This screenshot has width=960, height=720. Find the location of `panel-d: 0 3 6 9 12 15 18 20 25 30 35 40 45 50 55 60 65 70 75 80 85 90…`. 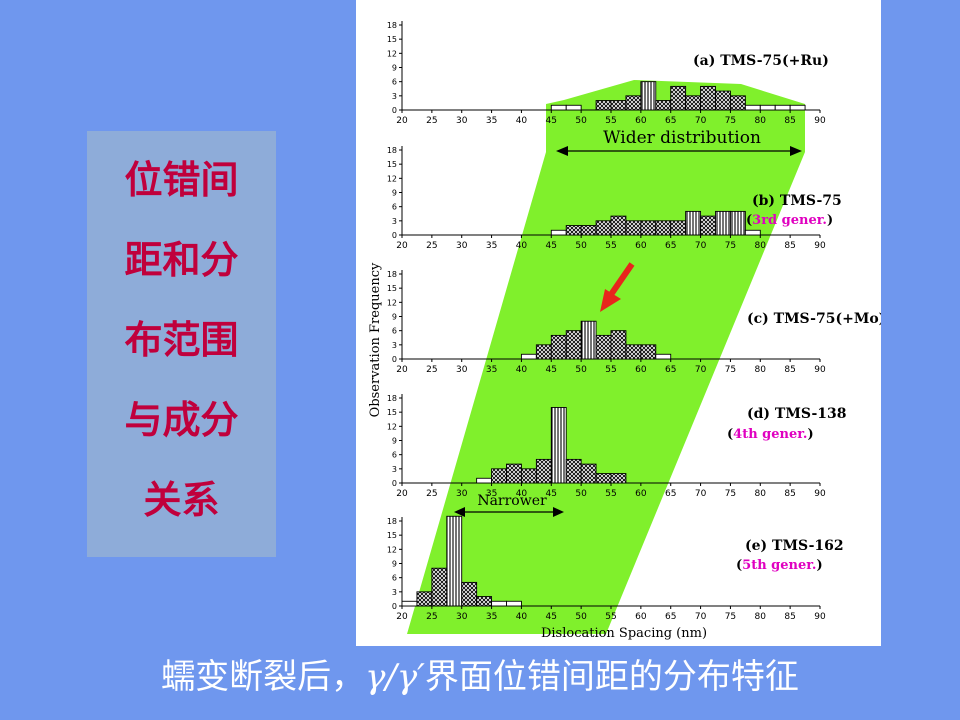

panel-d: 0 3 6 9 12 15 18 20 25 30 35 40 45 50 55 60 65 70 75 80 85 90… is located at coordinates (616, 446).